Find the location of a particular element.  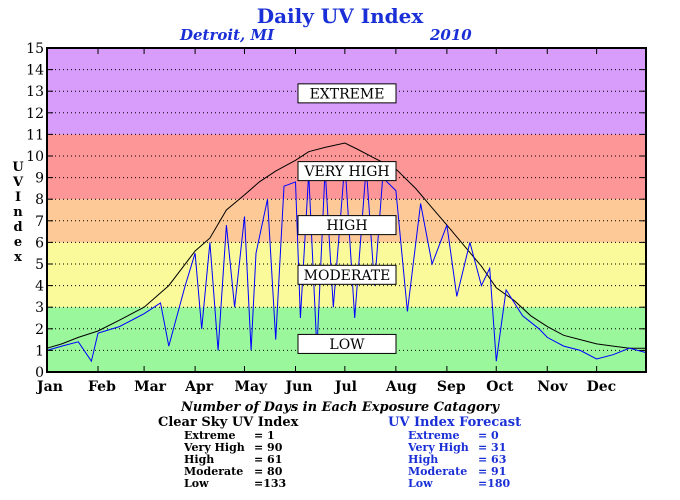

clear-sky-row-label: Moderate is located at coordinates (214, 471).